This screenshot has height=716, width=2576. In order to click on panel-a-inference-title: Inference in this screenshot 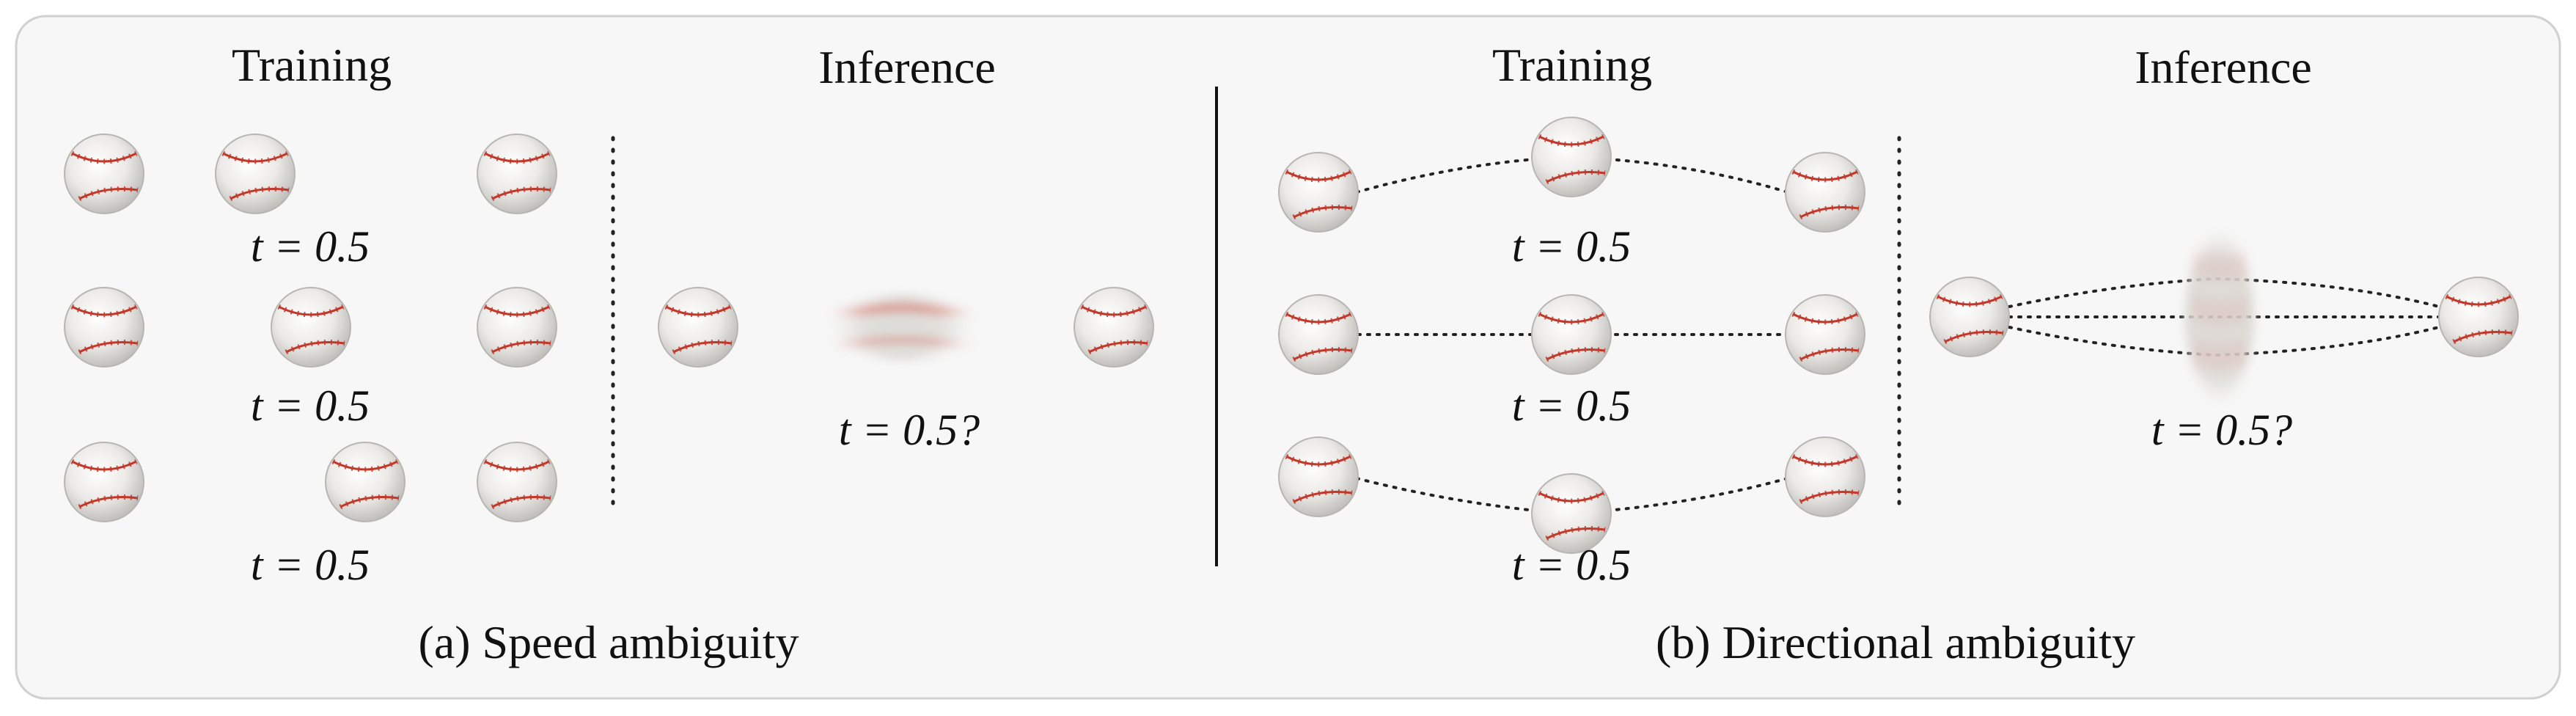, I will do `click(907, 67)`.